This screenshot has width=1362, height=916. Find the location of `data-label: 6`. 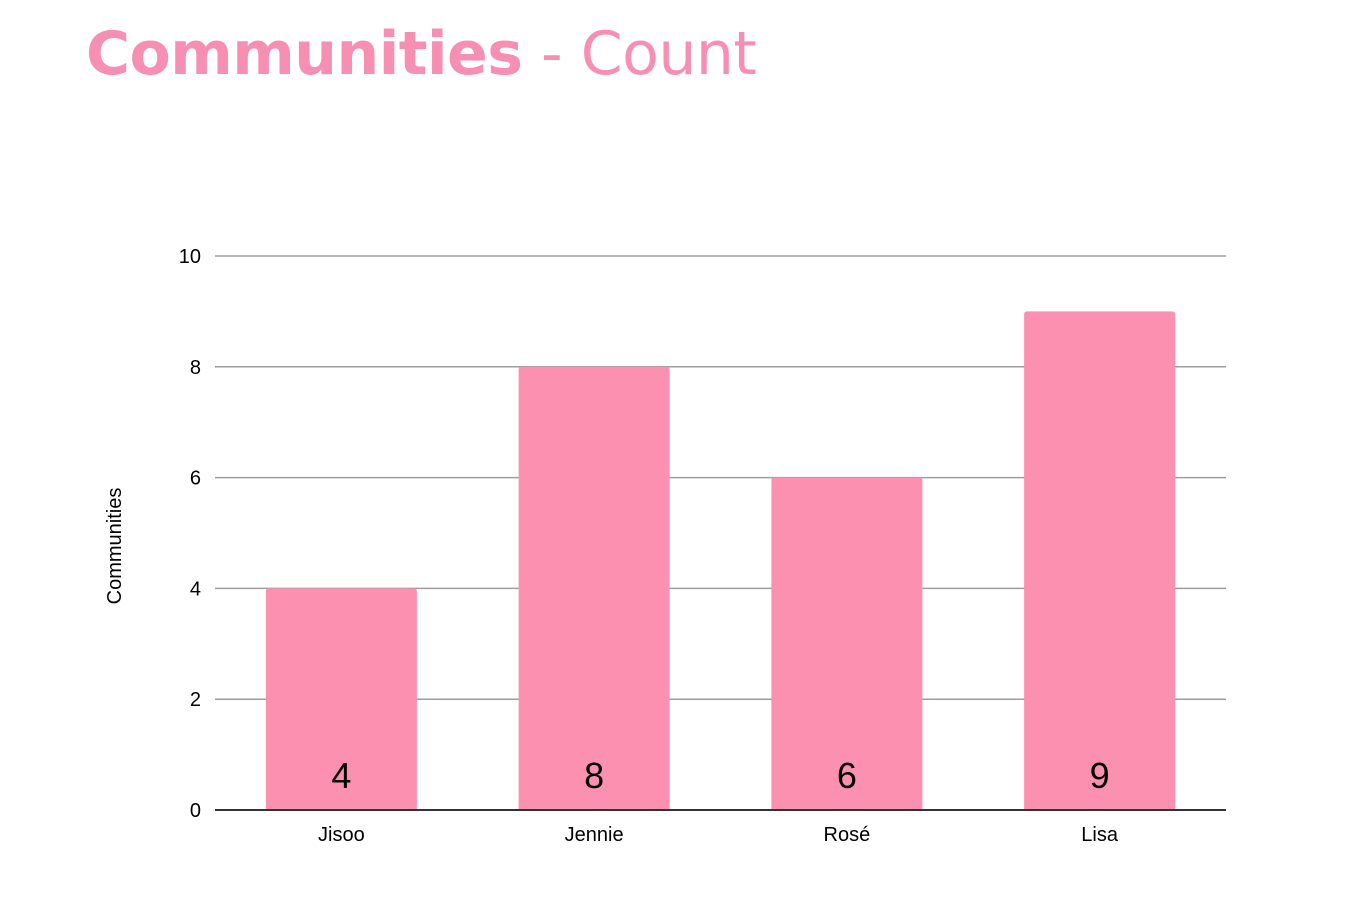

data-label: 6 is located at coordinates (847, 775).